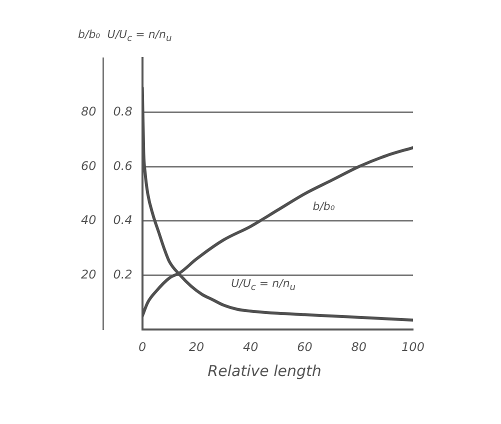 Image resolution: width=501 pixels, height=424 pixels. I want to click on y-tick-label: 20, so click(88, 274).